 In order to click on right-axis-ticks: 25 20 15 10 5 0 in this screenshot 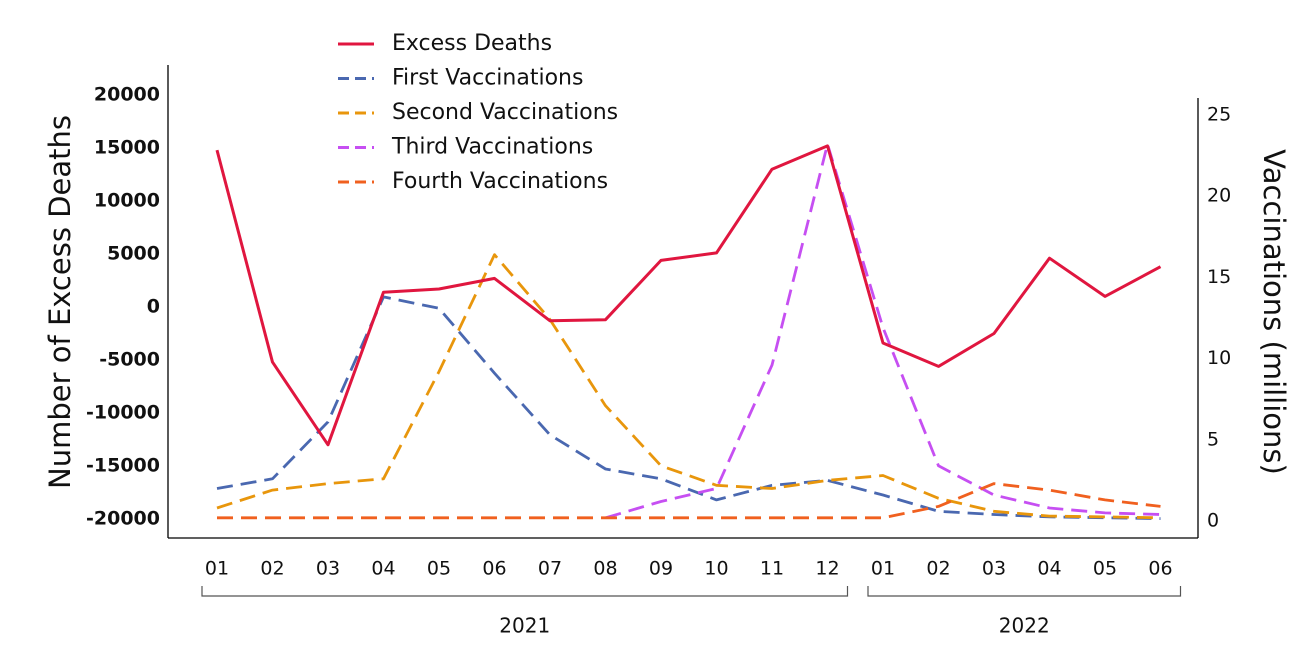, I will do `click(1219, 318)`.